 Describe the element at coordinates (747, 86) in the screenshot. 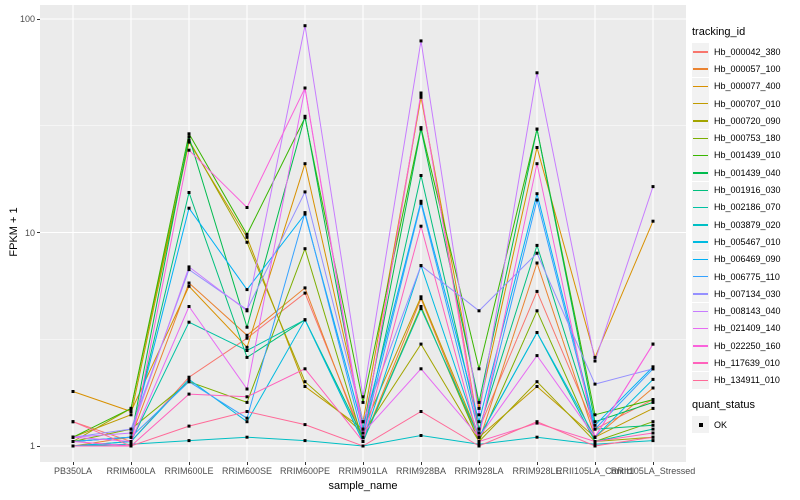

I see `legend-label: Hb_000077_400` at that location.